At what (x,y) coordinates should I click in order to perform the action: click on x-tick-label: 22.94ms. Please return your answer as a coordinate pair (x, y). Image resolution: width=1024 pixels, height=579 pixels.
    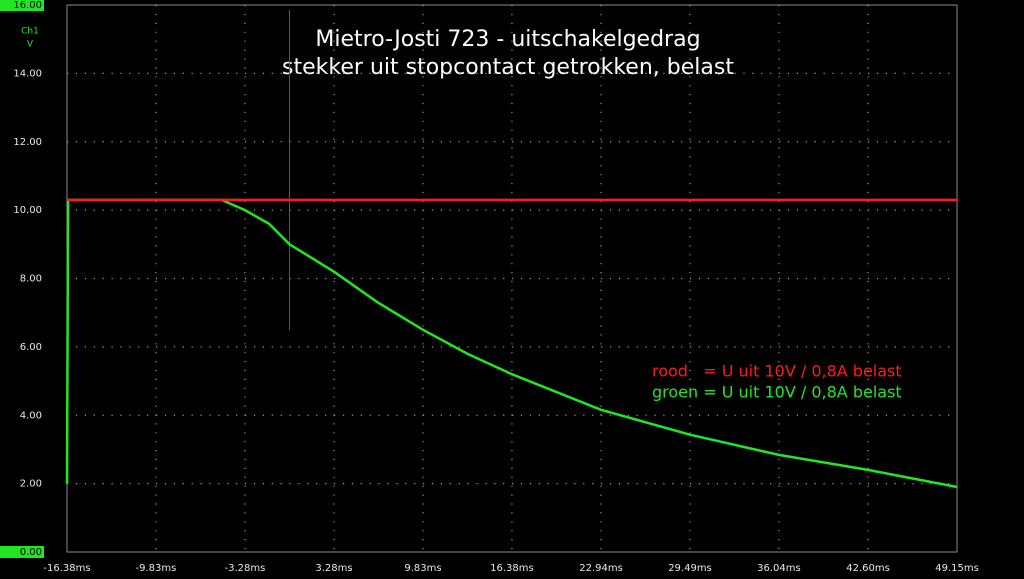
    Looking at the image, I should click on (601, 568).